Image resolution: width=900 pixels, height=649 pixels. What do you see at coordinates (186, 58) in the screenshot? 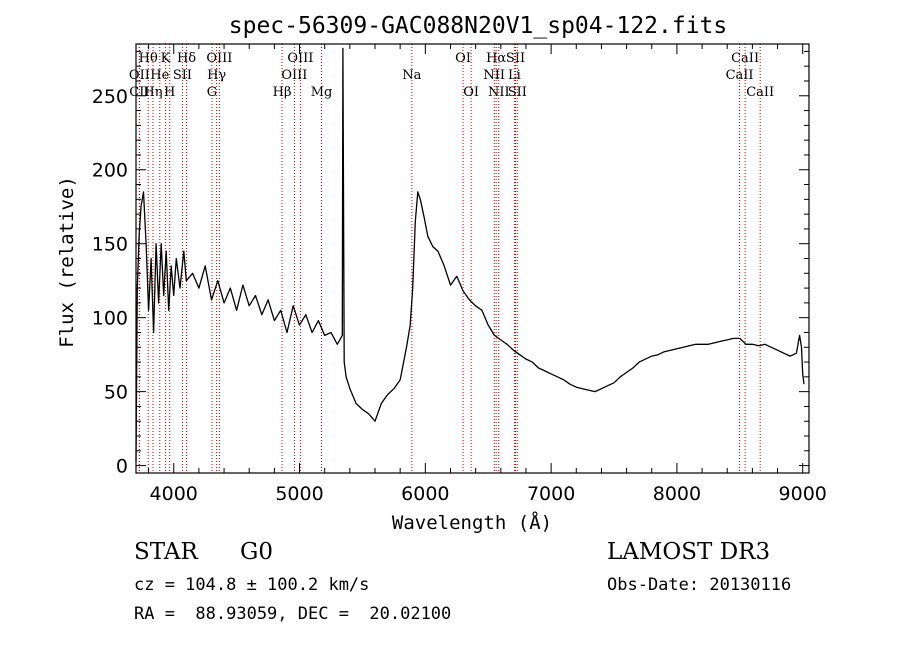
I see `line-marker-label: Hδ` at bounding box center [186, 58].